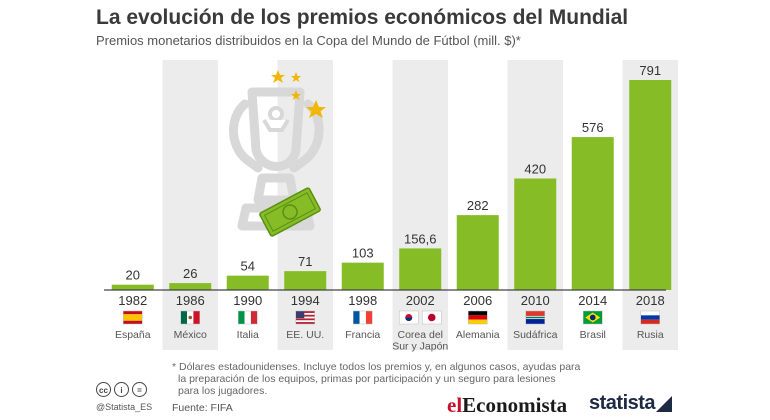  What do you see at coordinates (593, 317) in the screenshot?
I see `brazil-flag-icon` at bounding box center [593, 317].